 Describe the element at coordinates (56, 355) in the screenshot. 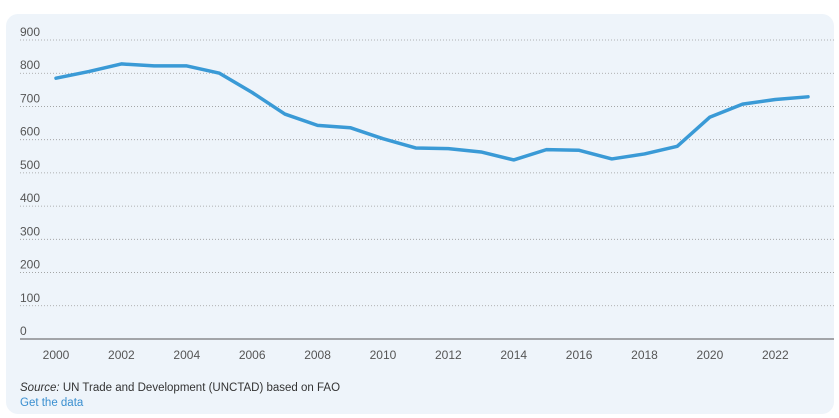

I see `x-tick-label: 2000` at that location.